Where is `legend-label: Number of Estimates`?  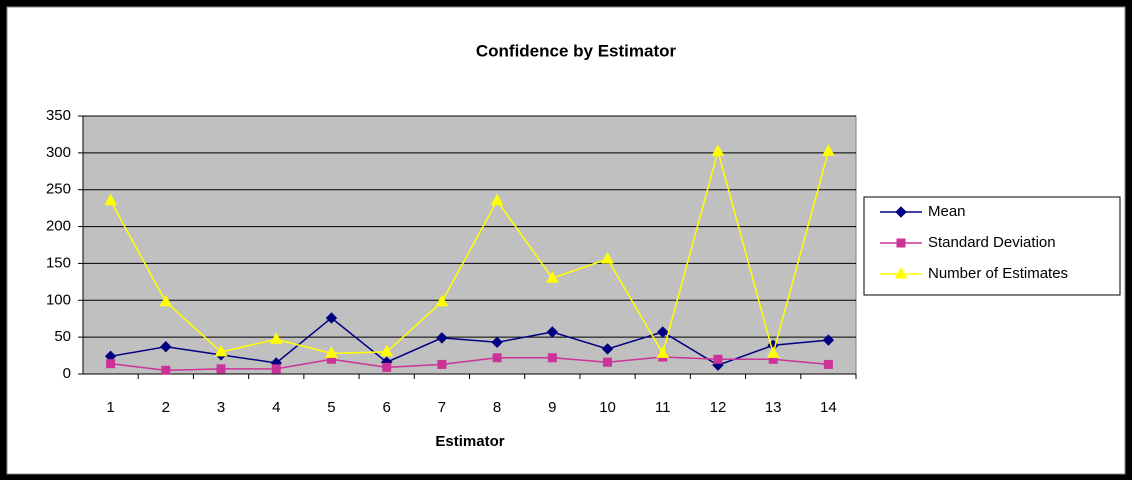 legend-label: Number of Estimates is located at coordinates (998, 273).